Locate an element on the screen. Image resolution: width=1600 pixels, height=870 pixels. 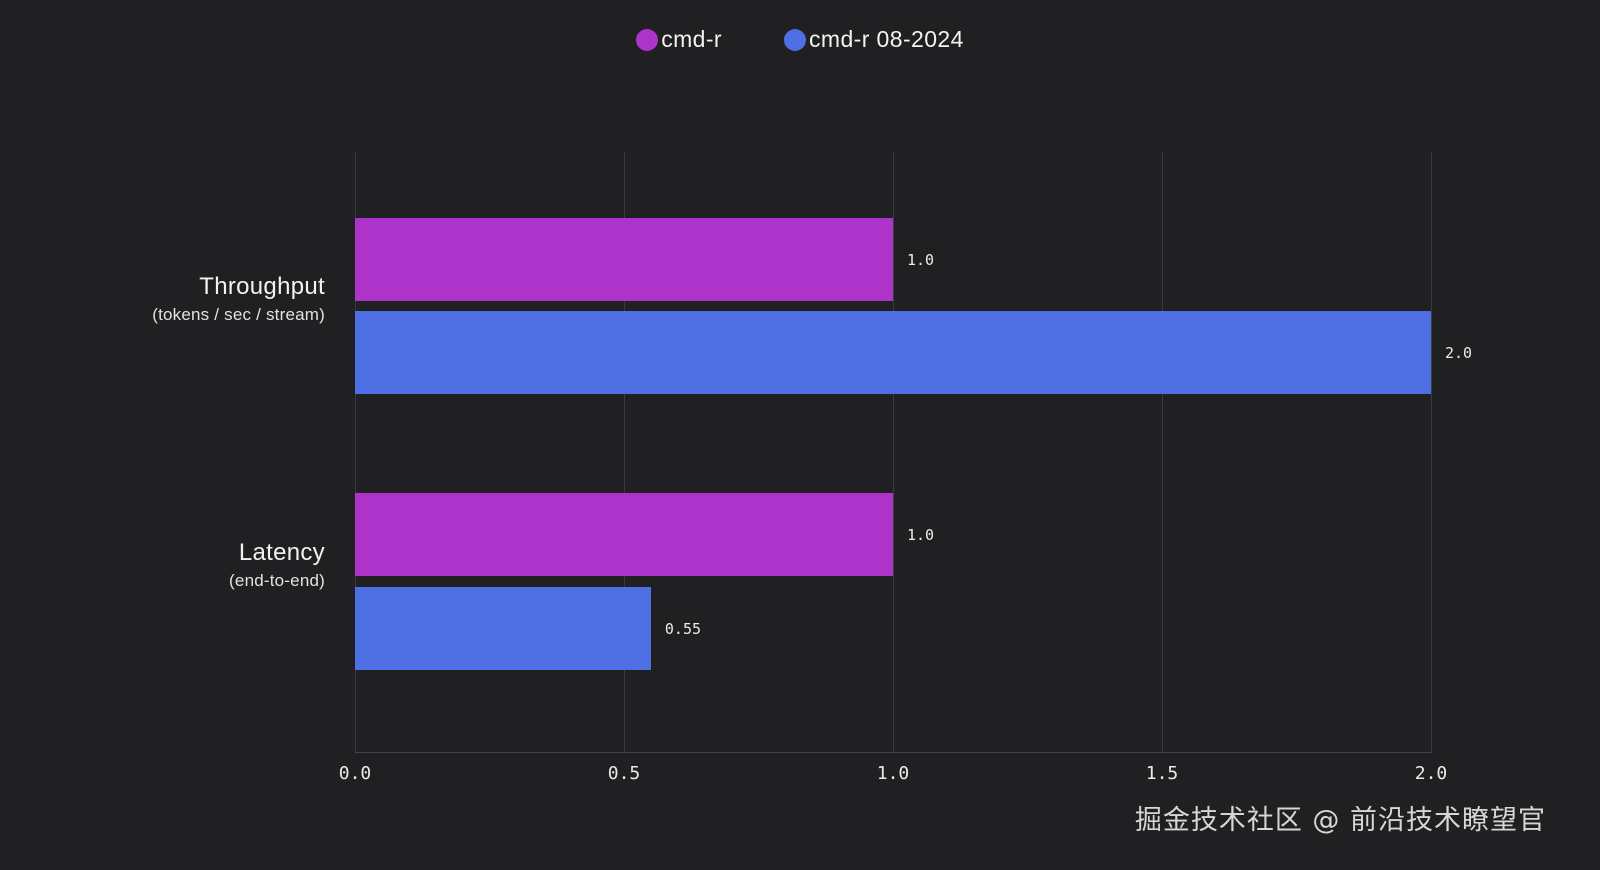
legend-item-cmd-r: cmd-r is located at coordinates (679, 39).